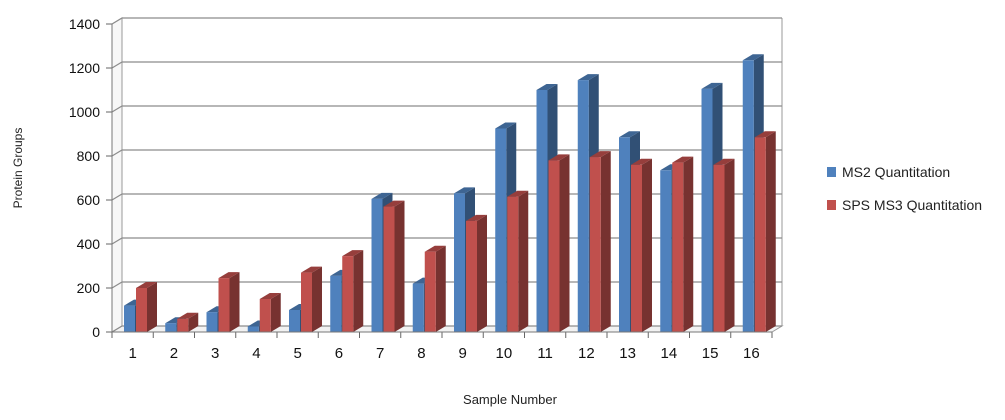  What do you see at coordinates (84, 24) in the screenshot?
I see `y-tick-label: 1400` at bounding box center [84, 24].